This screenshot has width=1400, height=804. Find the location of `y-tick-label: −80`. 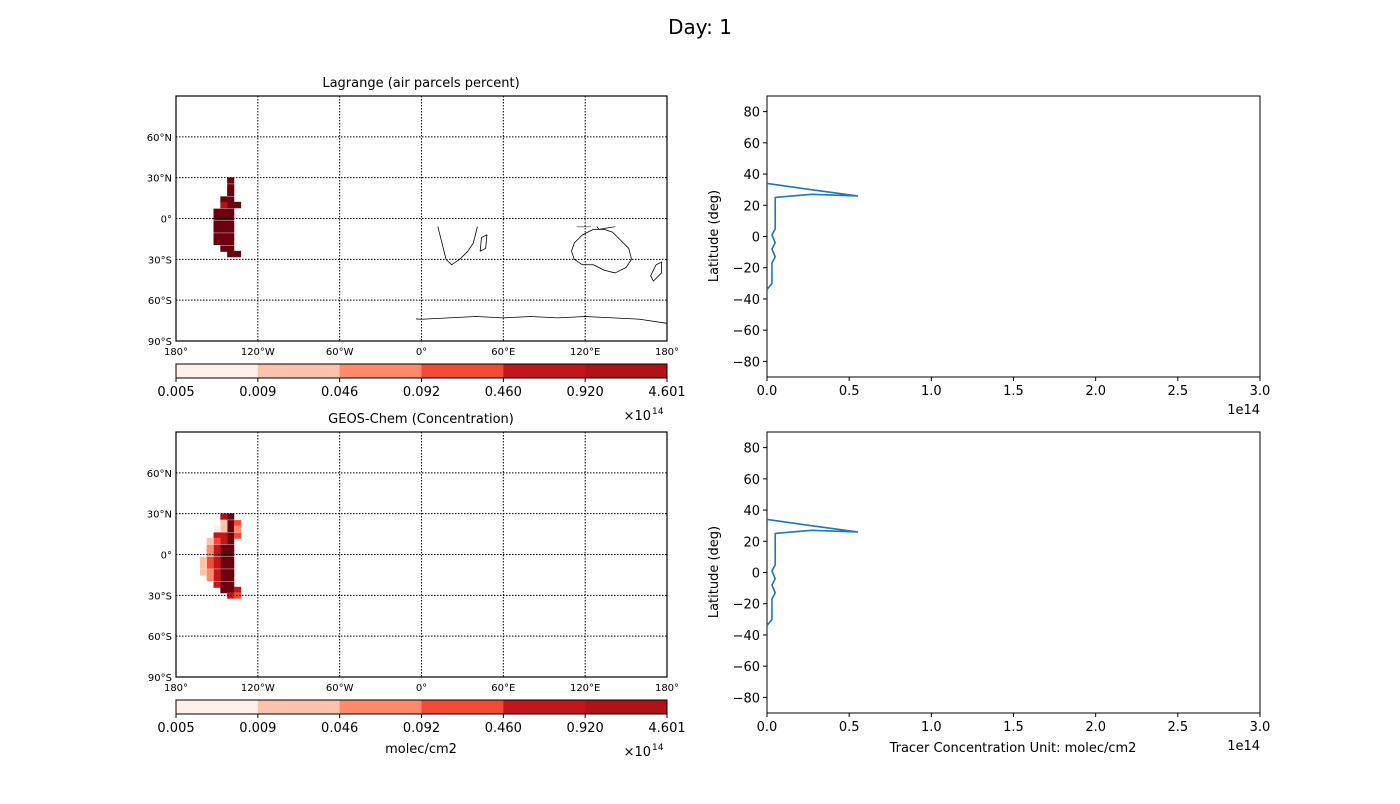

y-tick-label: −80 is located at coordinates (746, 362).